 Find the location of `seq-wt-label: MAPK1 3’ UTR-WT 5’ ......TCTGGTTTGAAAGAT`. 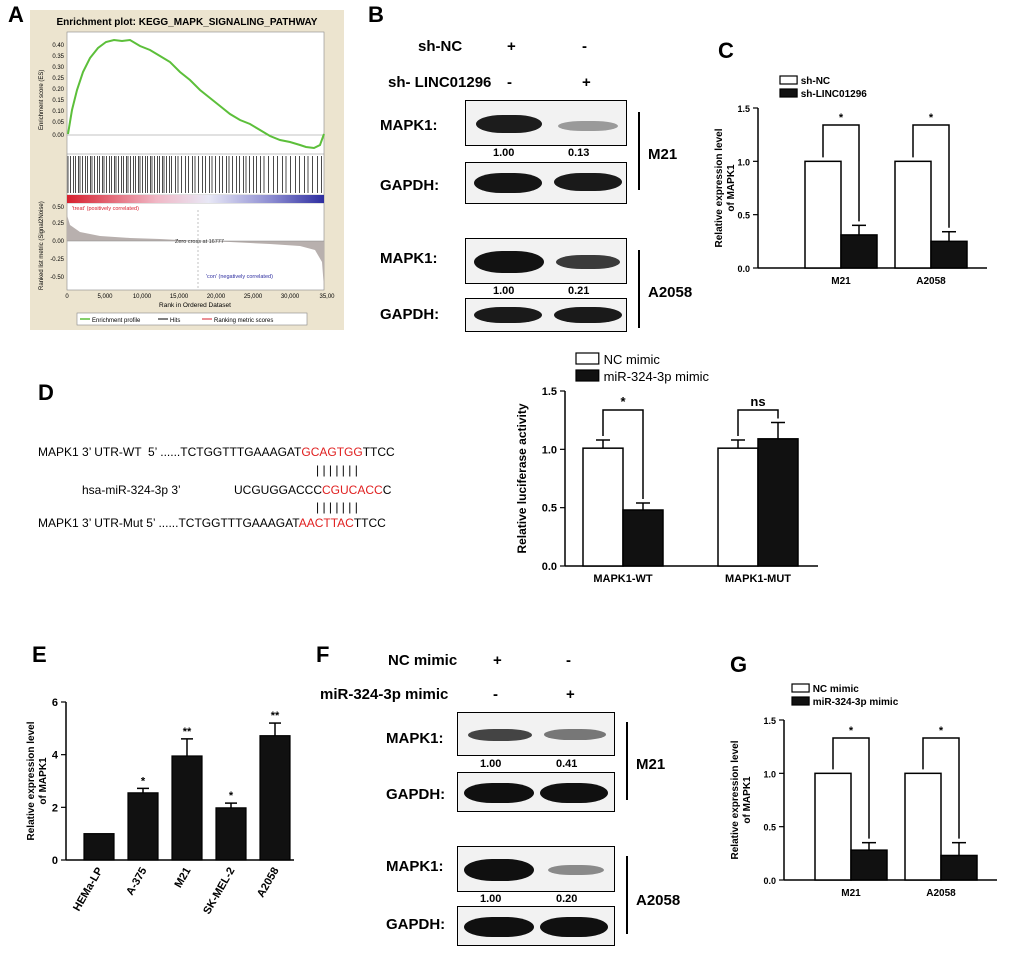

seq-wt-label: MAPK1 3’ UTR-WT 5’ ......TCTGGTTTGAAAGAT is located at coordinates (170, 452).